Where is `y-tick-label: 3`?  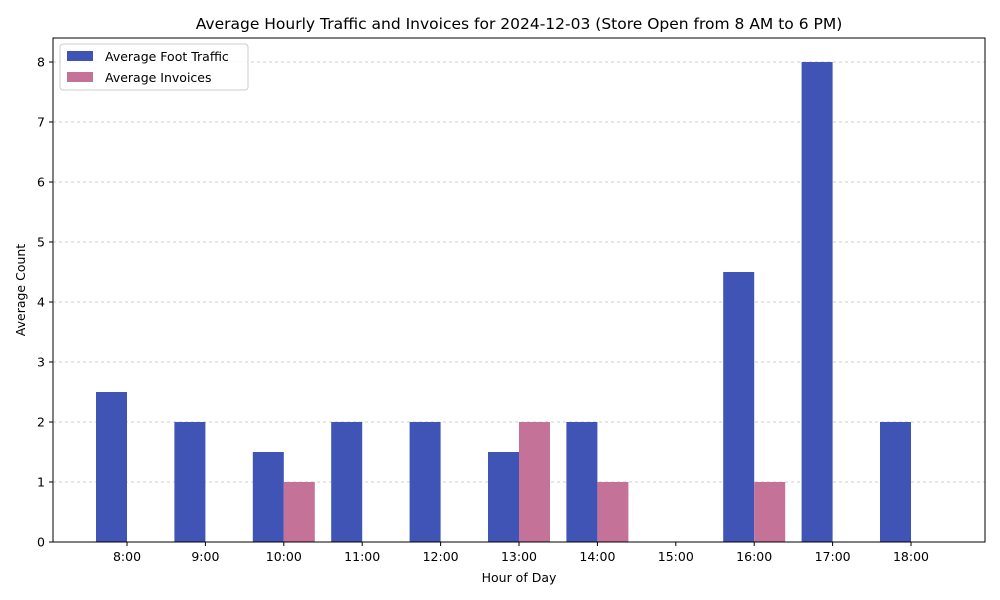 y-tick-label: 3 is located at coordinates (41, 362).